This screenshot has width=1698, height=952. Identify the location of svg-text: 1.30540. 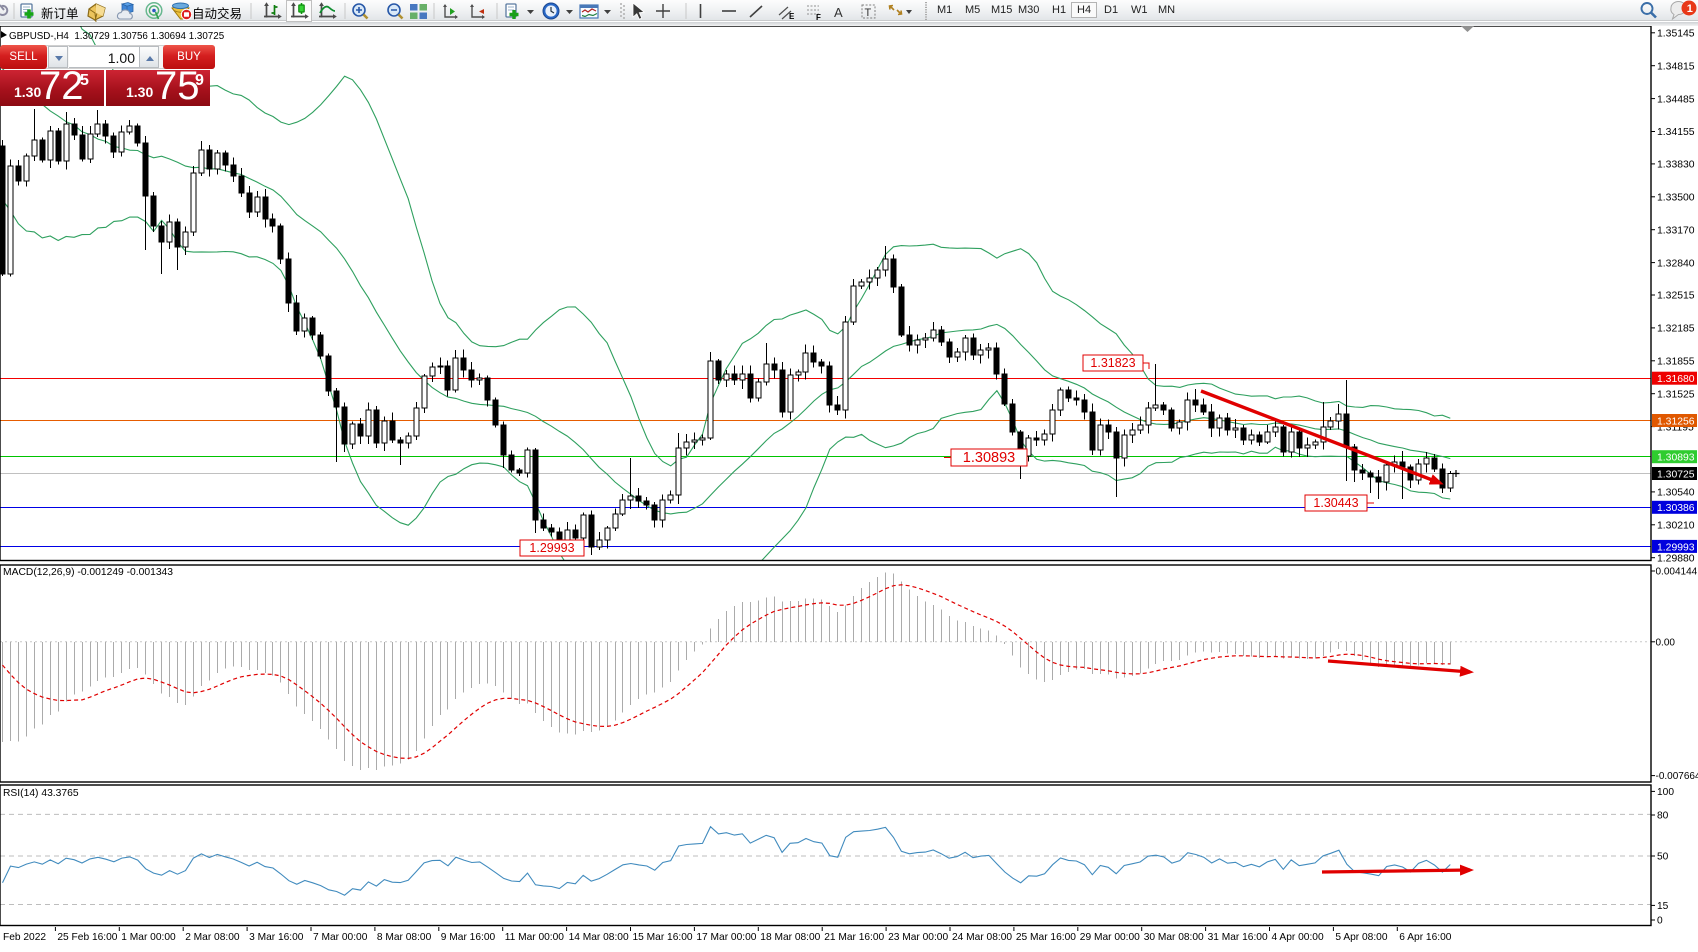
(1676, 493).